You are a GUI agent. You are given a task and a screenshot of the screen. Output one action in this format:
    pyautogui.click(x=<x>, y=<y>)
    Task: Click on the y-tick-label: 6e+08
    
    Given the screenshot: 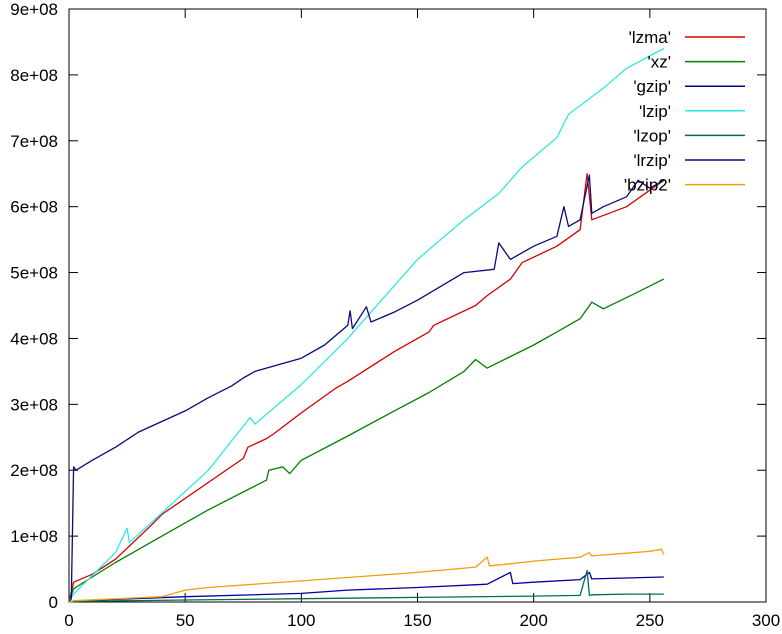 What is the action you would take?
    pyautogui.click(x=34, y=207)
    